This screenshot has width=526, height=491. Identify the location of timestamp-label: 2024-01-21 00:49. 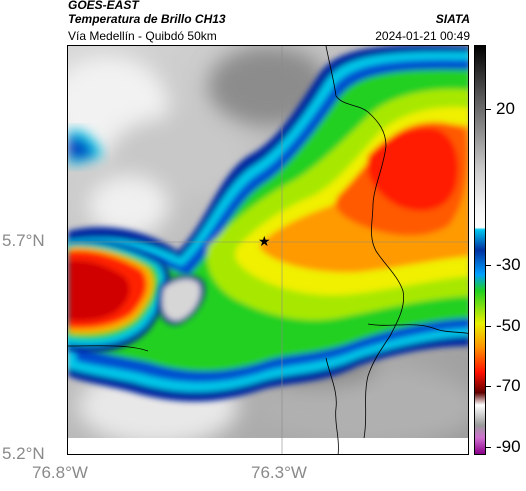
(422, 36).